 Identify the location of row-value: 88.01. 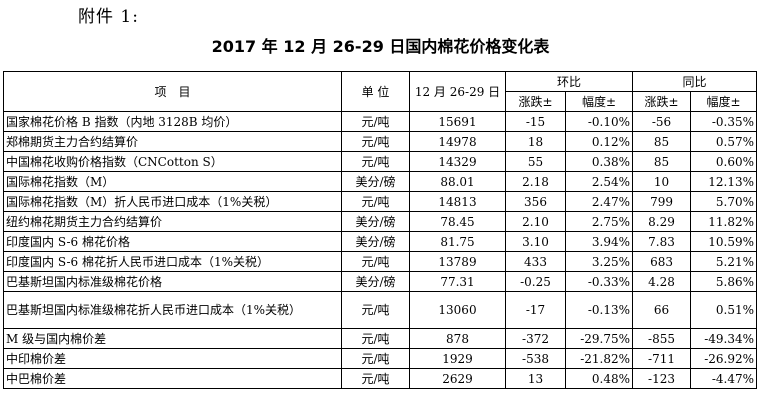
(457, 181).